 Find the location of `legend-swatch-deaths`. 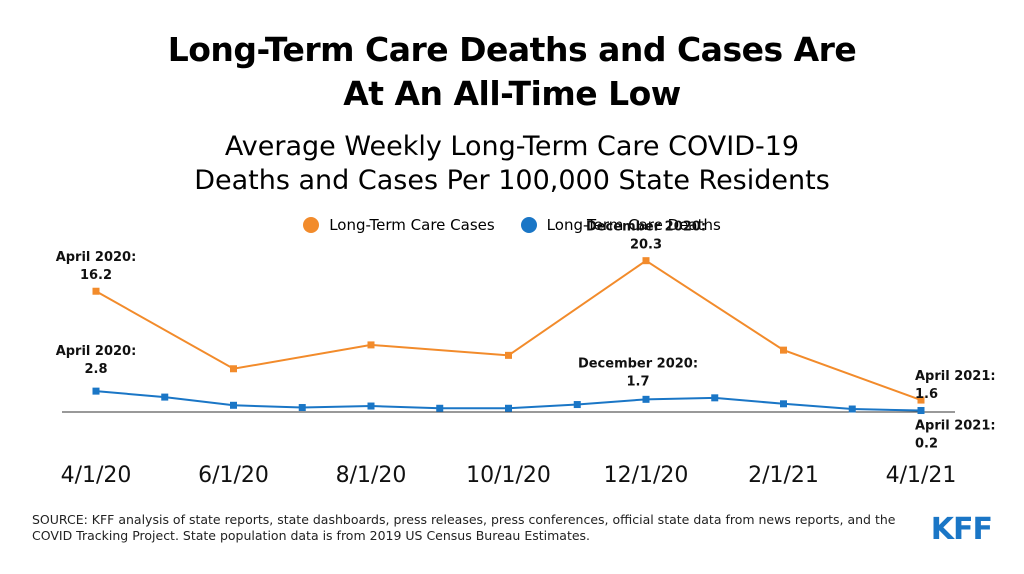

legend-swatch-deaths is located at coordinates (528, 225).